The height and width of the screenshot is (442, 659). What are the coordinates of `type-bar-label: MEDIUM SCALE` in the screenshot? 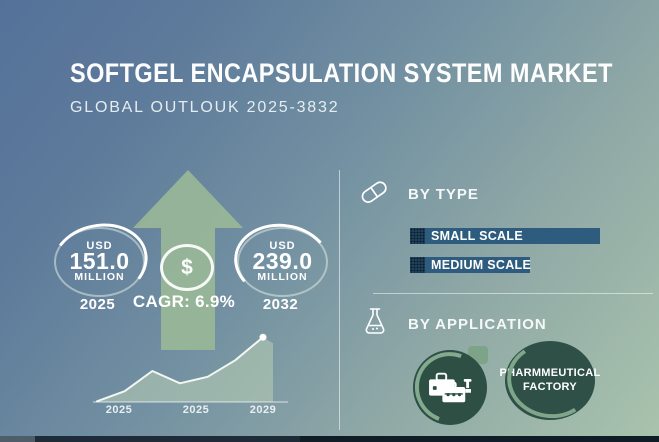 It's located at (481, 265).